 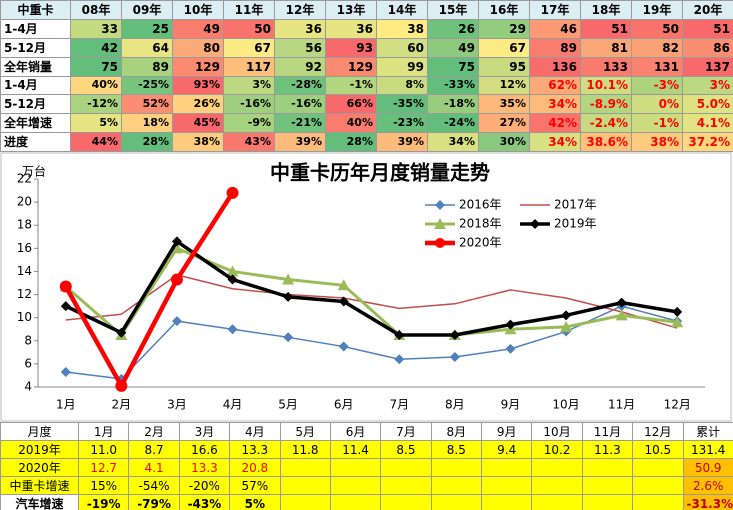 I want to click on header-cell: 累计, so click(x=707, y=431).